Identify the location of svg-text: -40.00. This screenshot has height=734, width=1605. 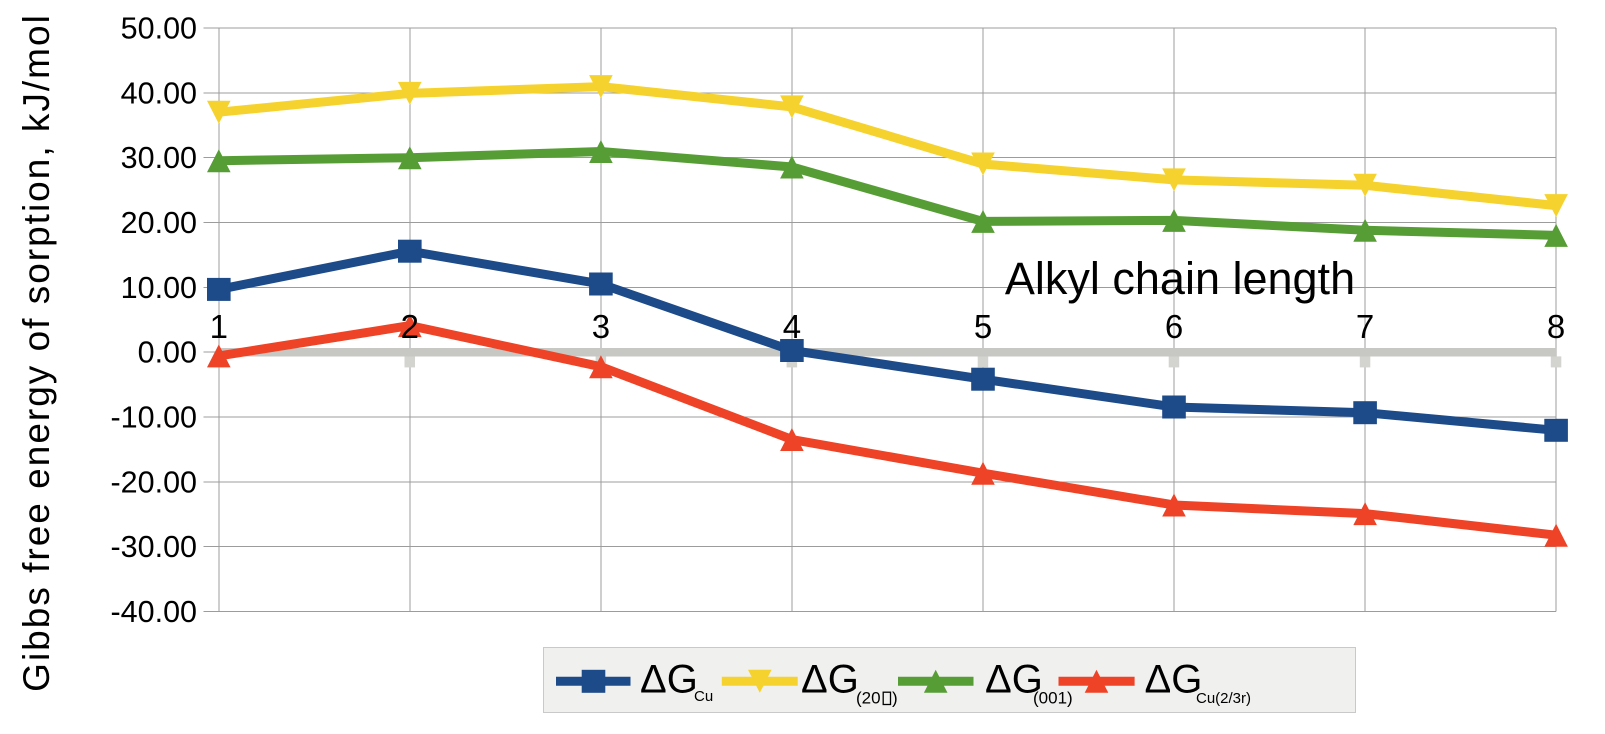
(154, 612).